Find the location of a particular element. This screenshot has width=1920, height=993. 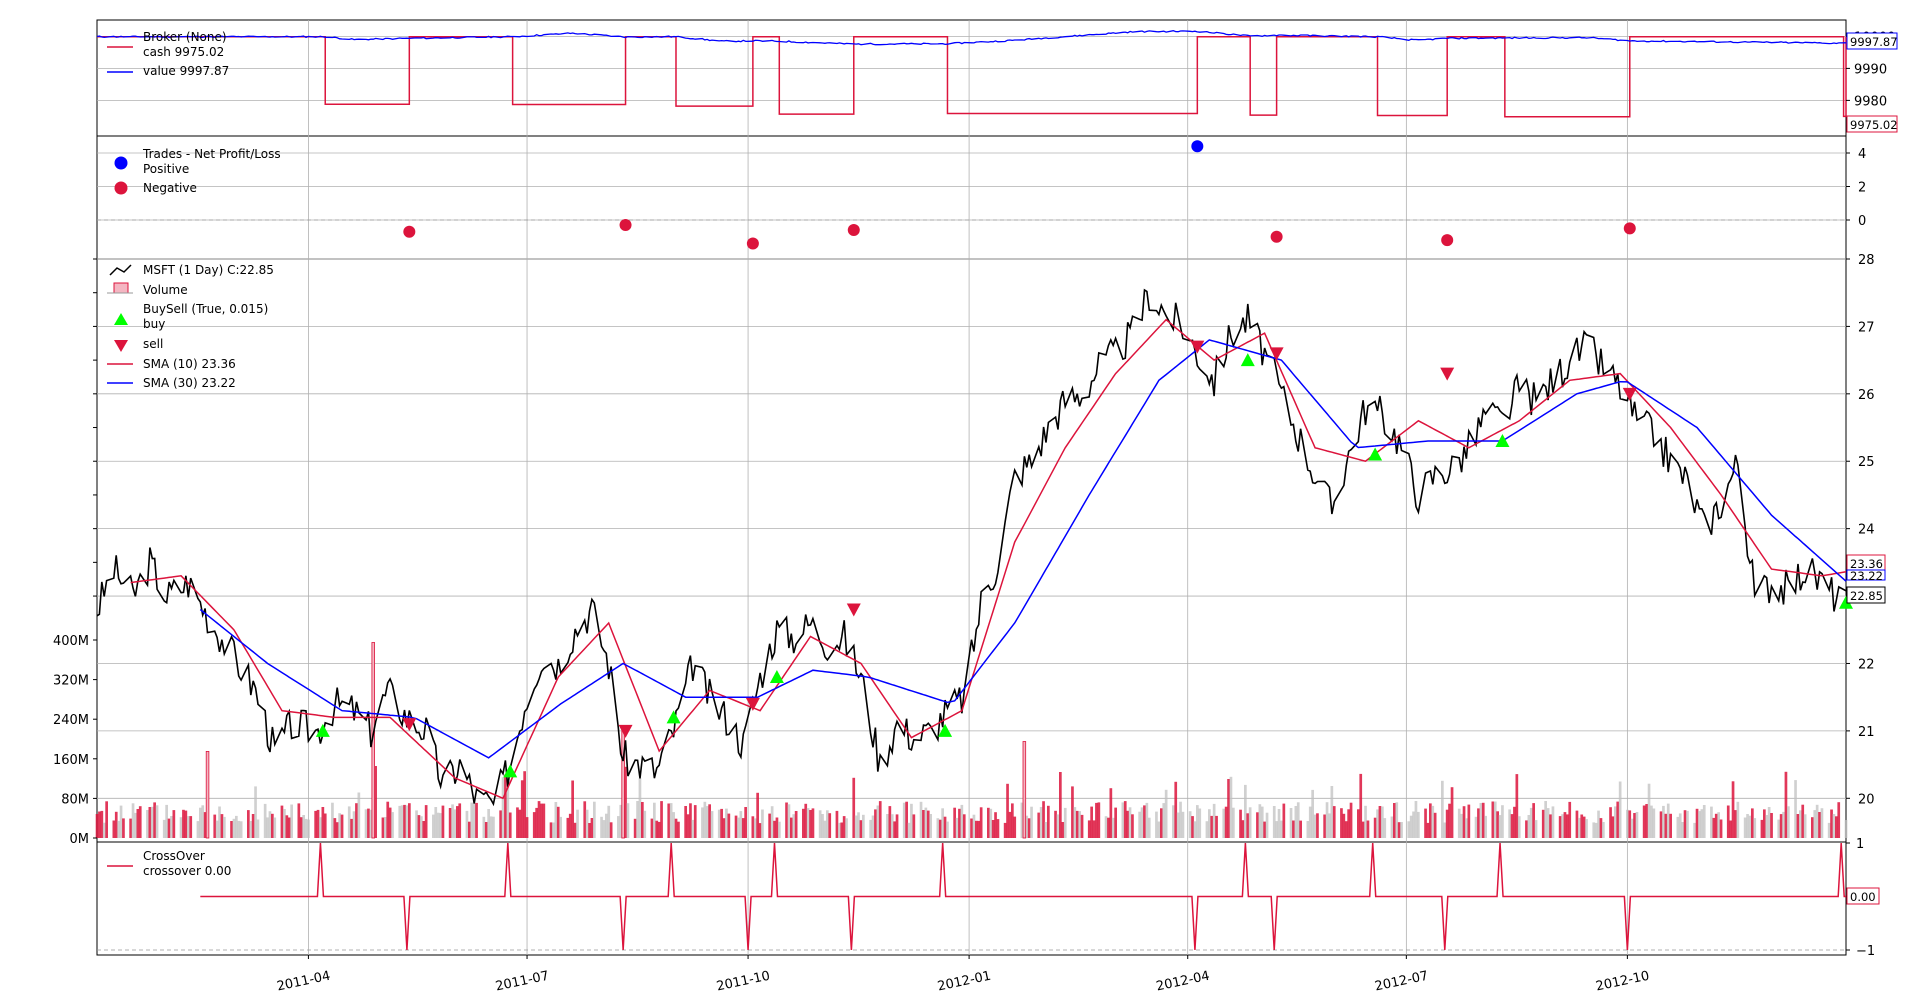

value-tags: 9997.87 9975.02 23.36 23.22 22.85 0.00 is located at coordinates (1872, 468).